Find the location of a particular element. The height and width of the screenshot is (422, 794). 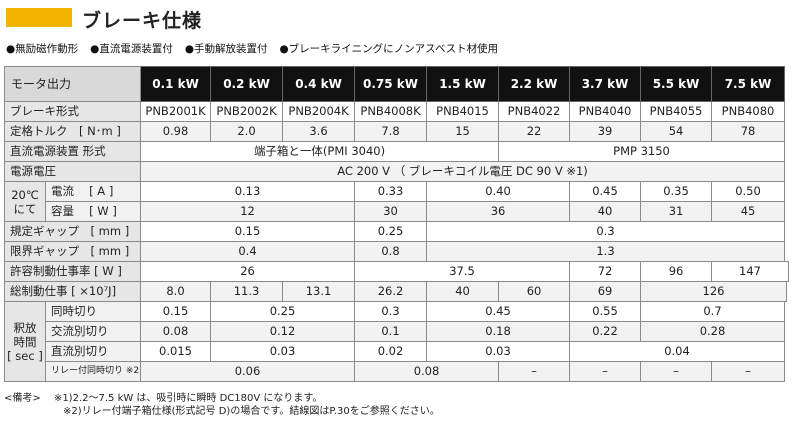

table-row: 許容制動仕事率 [ W ] 26 37.5 72 96 147 is located at coordinates (396, 271).